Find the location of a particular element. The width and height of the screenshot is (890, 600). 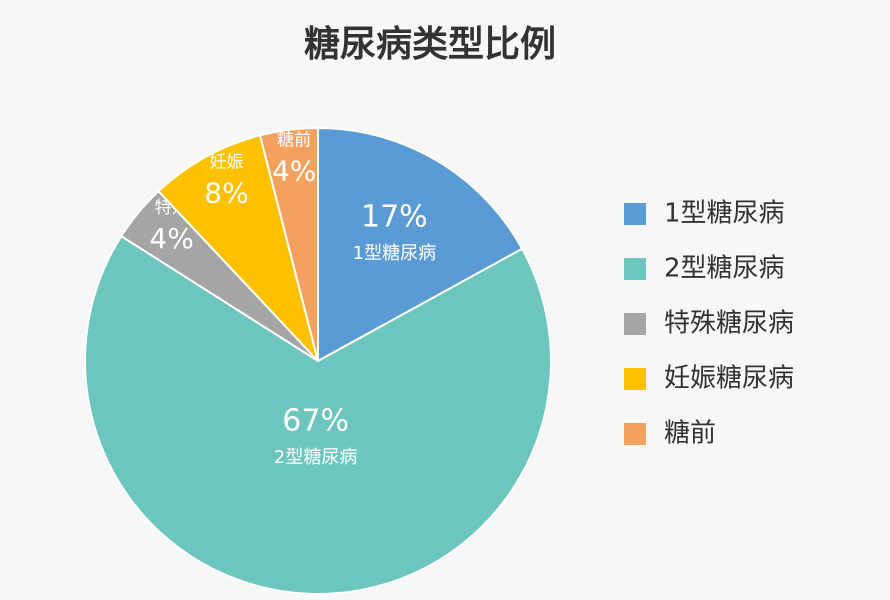

legend-label: 特殊糖尿病 is located at coordinates (729, 324).